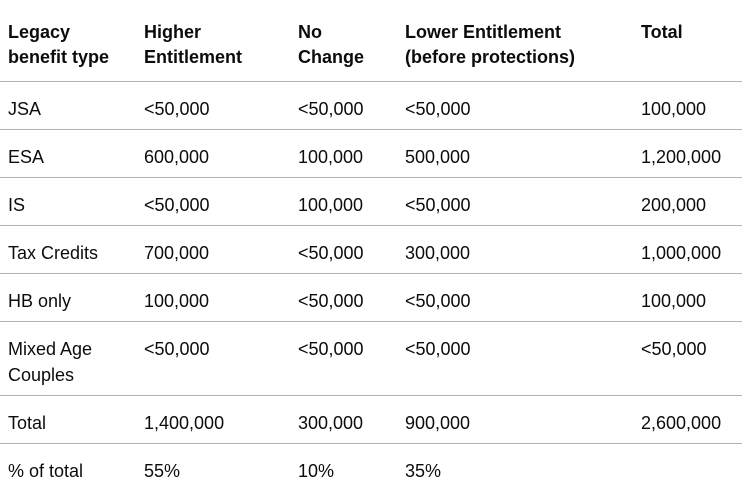 The width and height of the screenshot is (750, 491). I want to click on cell-lower: 900,000, so click(515, 420).